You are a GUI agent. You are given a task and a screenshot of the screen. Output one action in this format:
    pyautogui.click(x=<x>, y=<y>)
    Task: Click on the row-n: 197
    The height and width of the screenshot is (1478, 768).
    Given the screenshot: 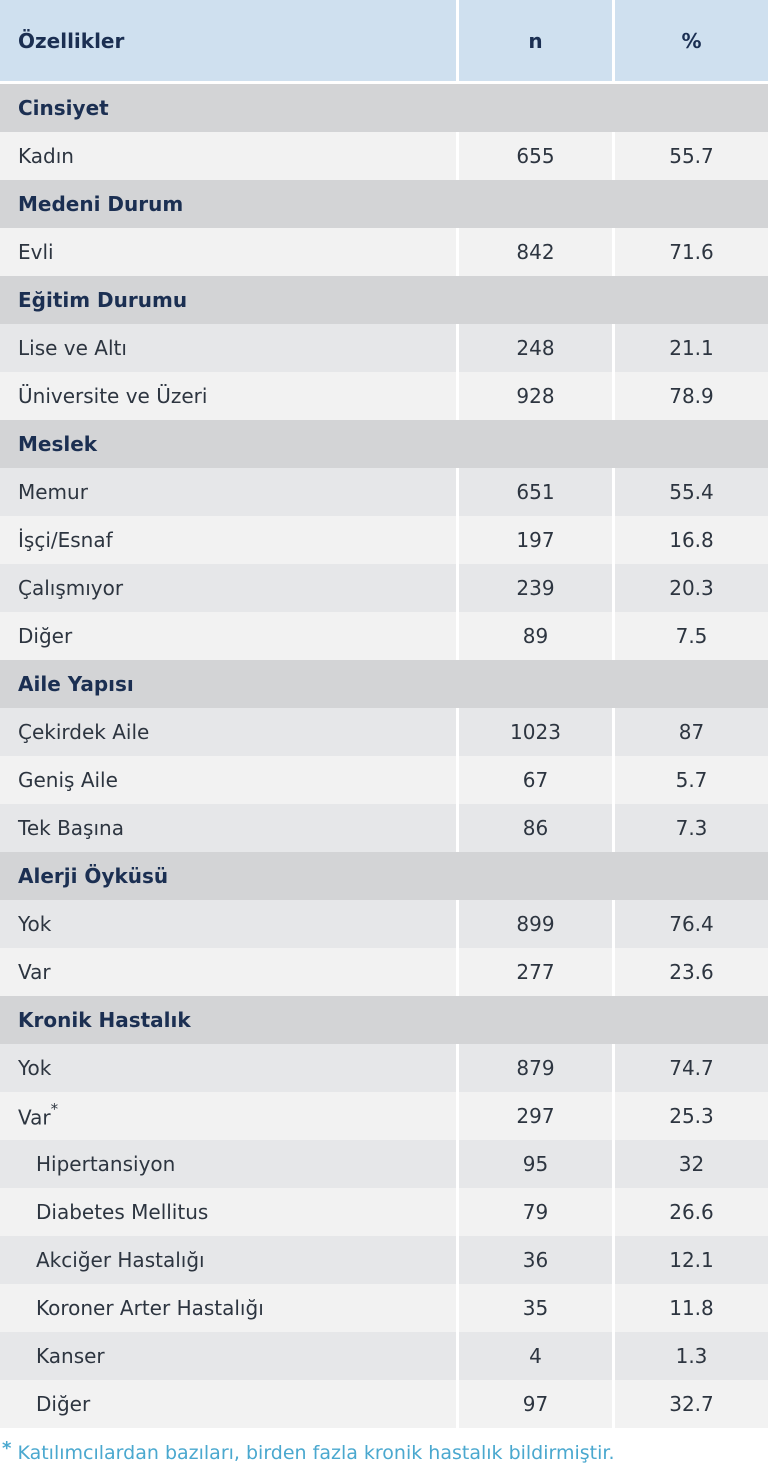 What is the action you would take?
    pyautogui.click(x=534, y=540)
    